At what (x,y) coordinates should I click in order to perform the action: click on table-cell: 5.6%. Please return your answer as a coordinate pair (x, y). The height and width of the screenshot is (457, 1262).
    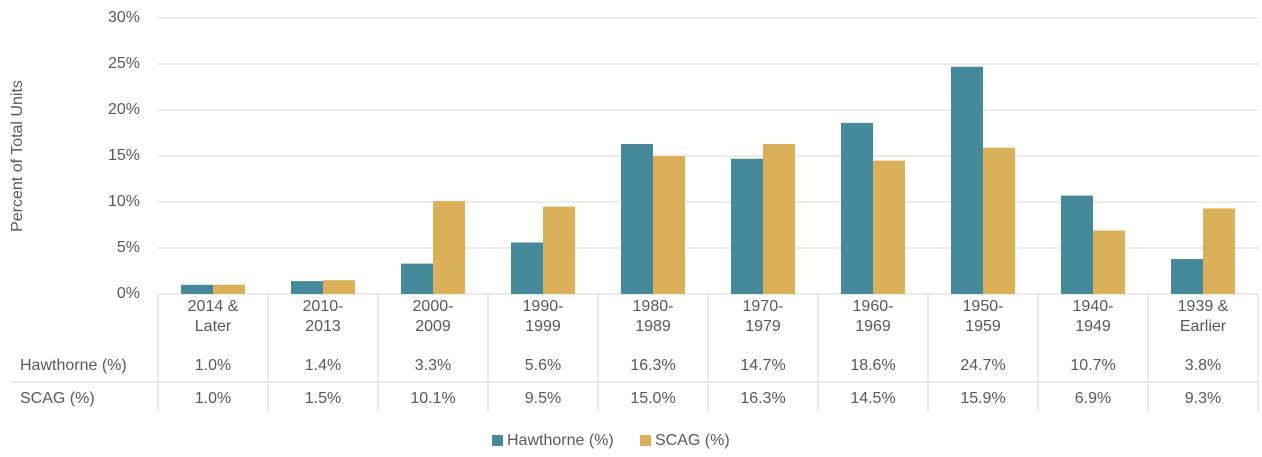
    Looking at the image, I should click on (543, 365).